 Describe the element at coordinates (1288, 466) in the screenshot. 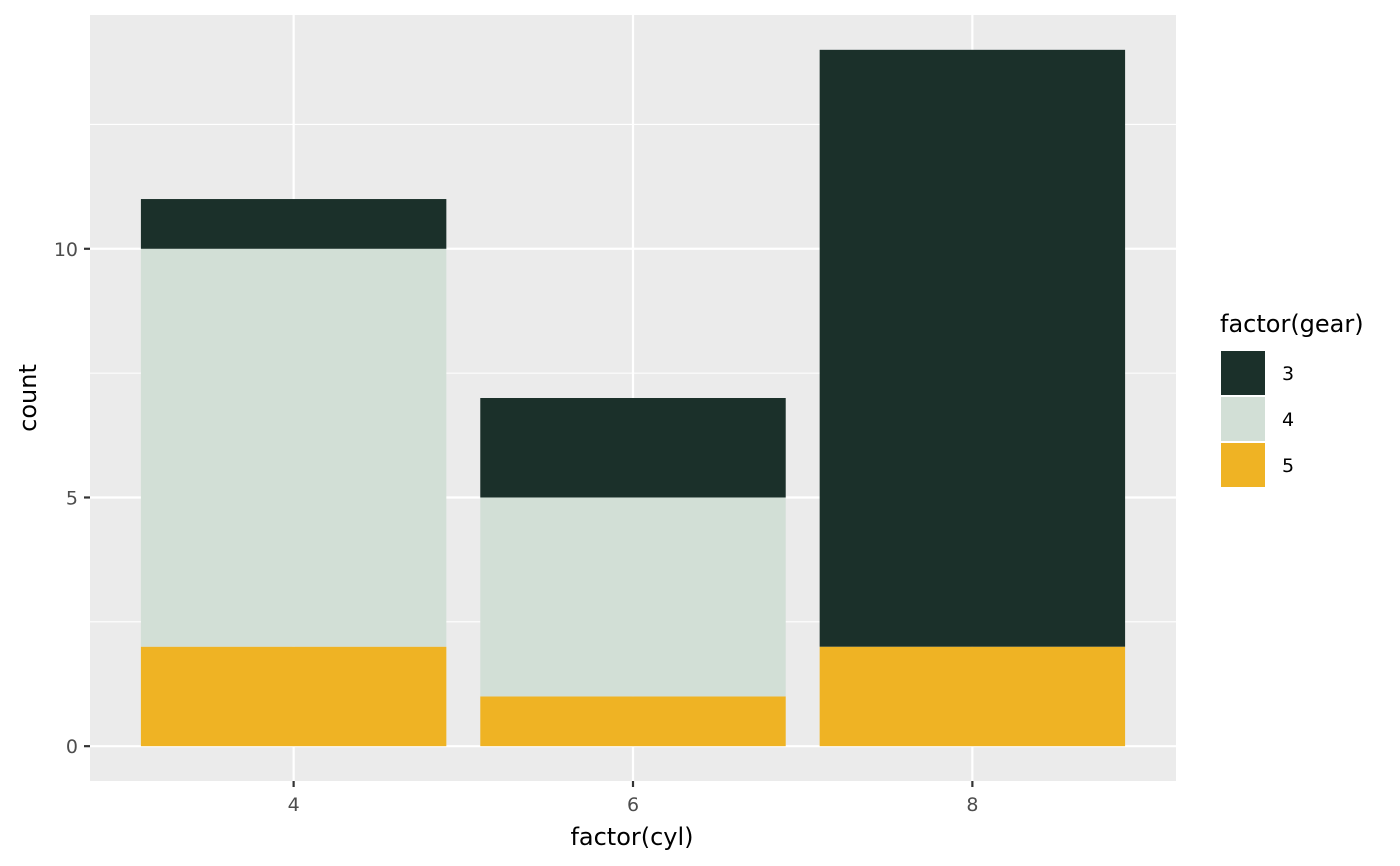

I see `legend-label-5: 5` at that location.